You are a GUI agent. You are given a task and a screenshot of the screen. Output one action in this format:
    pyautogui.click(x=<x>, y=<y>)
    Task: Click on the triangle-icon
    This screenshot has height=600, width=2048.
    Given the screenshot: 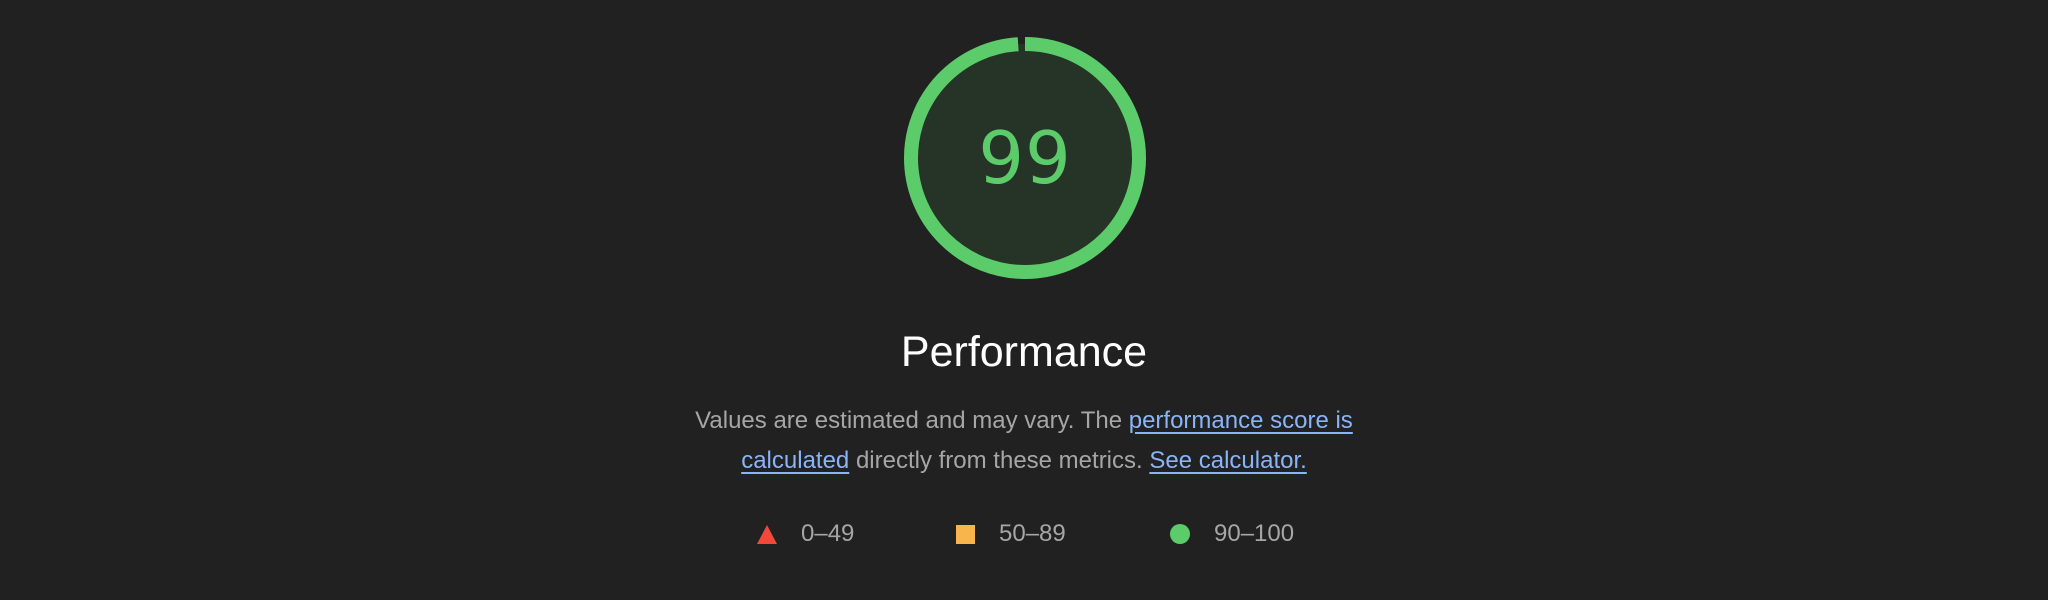 What is the action you would take?
    pyautogui.click(x=767, y=534)
    